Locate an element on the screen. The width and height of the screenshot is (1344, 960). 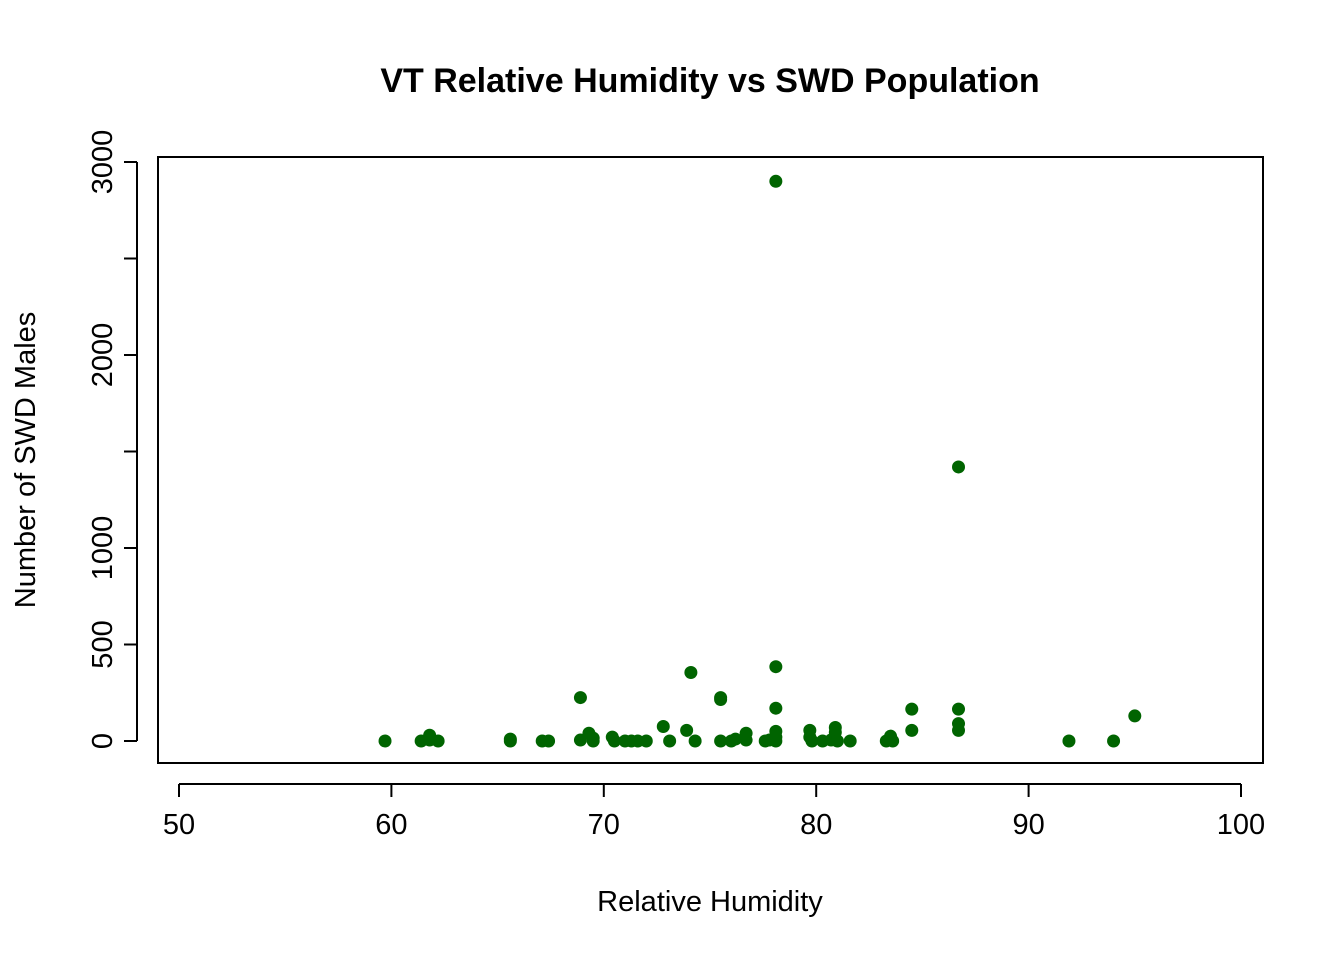
y-tick-label: 500 is located at coordinates (103, 644).